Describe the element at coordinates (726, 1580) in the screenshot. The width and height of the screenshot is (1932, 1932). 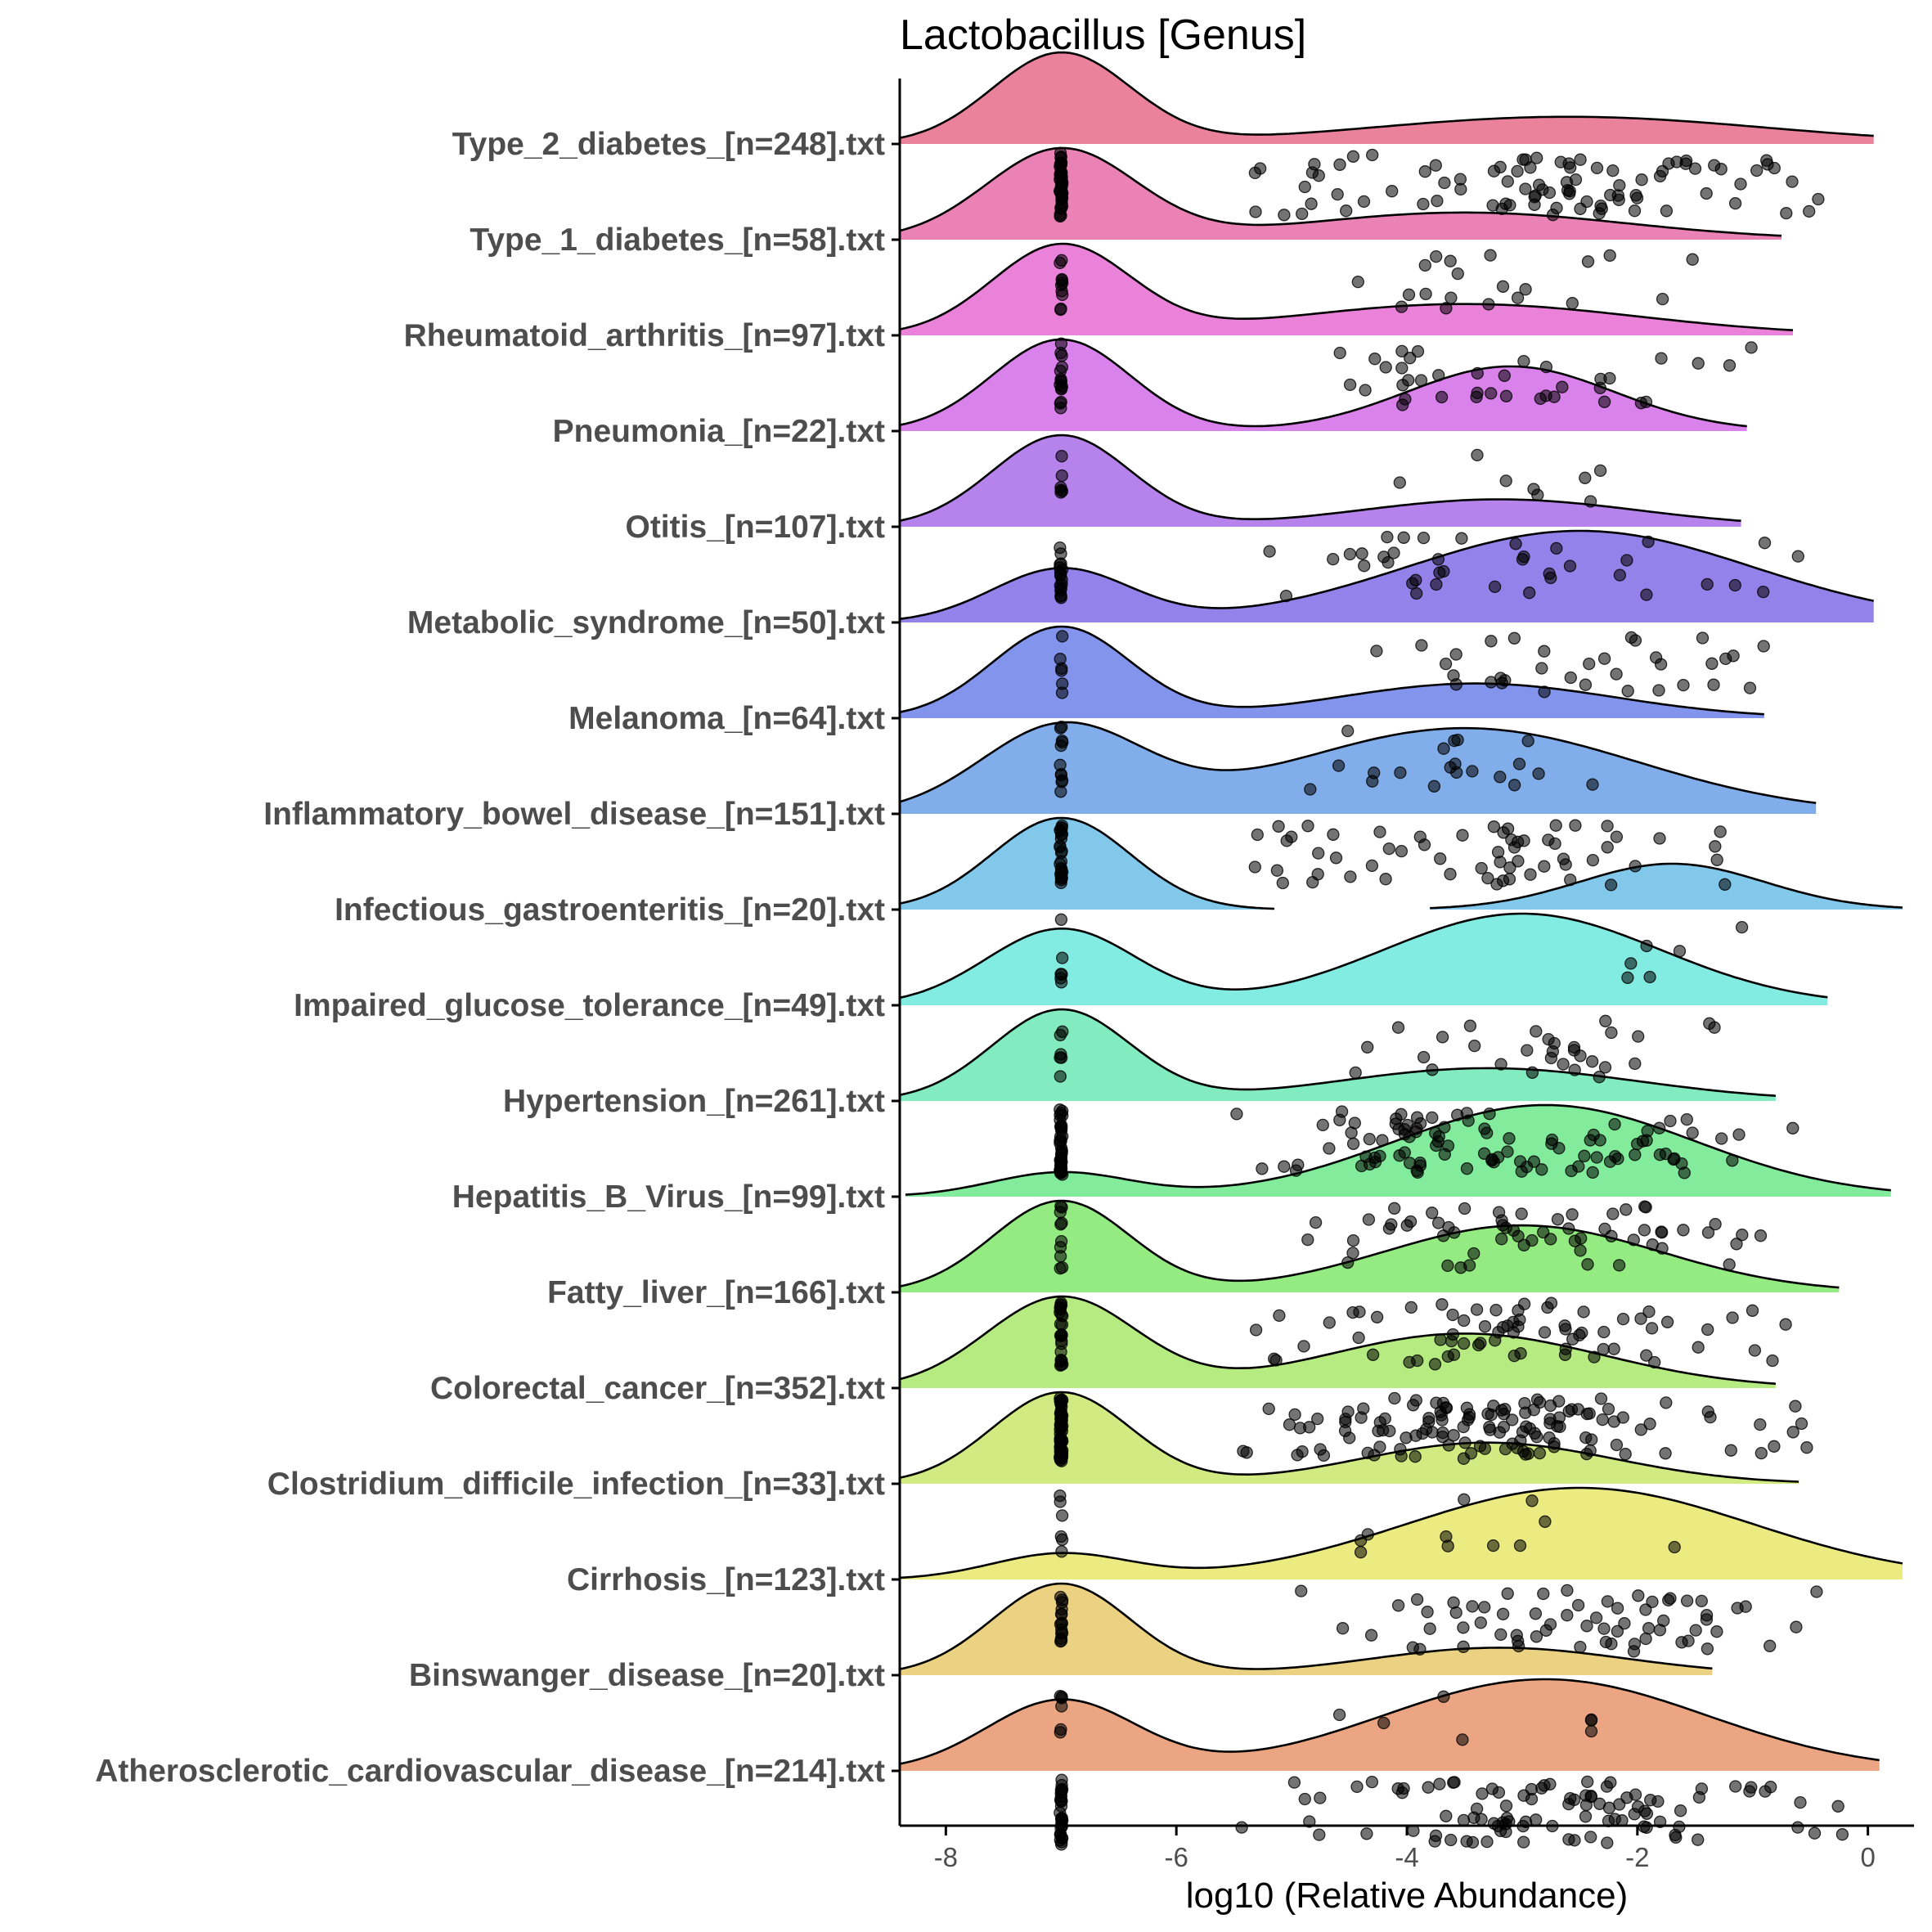
I see `y-tick-label: Cirrhosis_[n=123].txt` at that location.